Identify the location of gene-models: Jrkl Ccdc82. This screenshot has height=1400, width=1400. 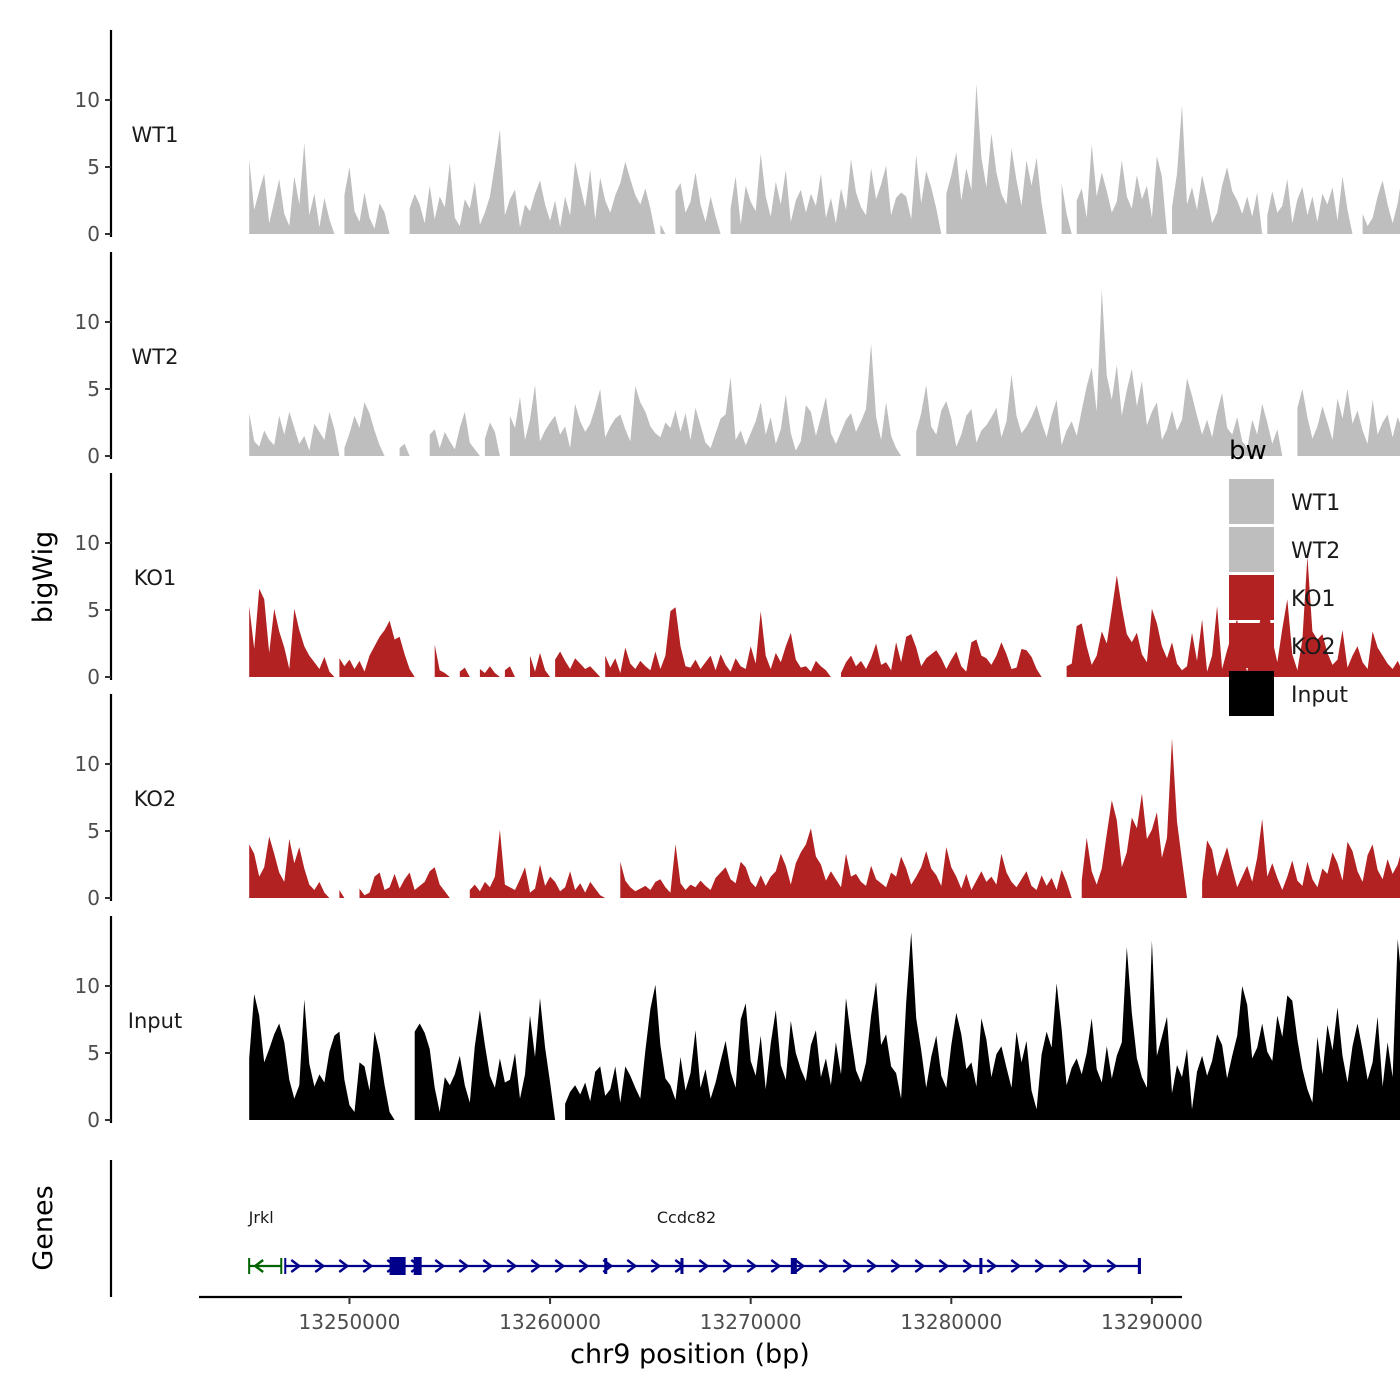
(694, 1241).